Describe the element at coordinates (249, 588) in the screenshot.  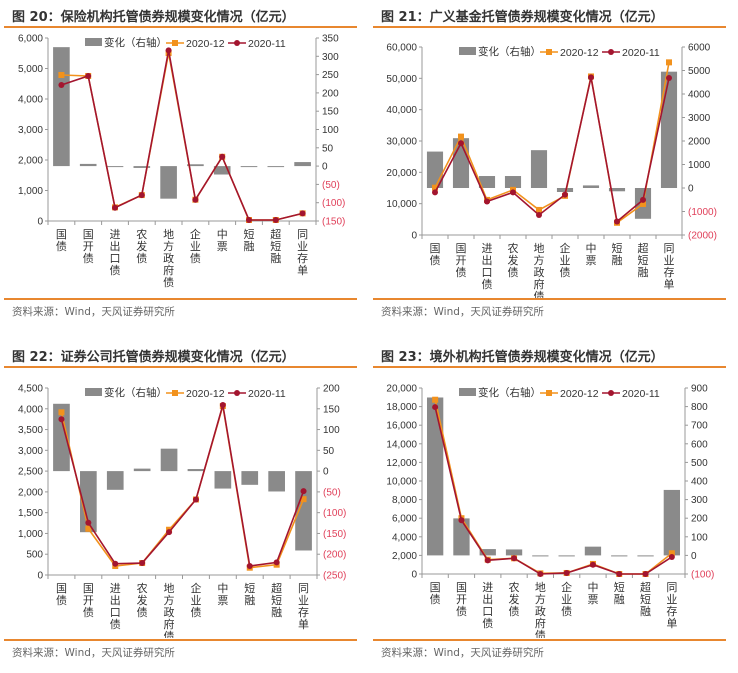
I see `category-label-char: 短` at that location.